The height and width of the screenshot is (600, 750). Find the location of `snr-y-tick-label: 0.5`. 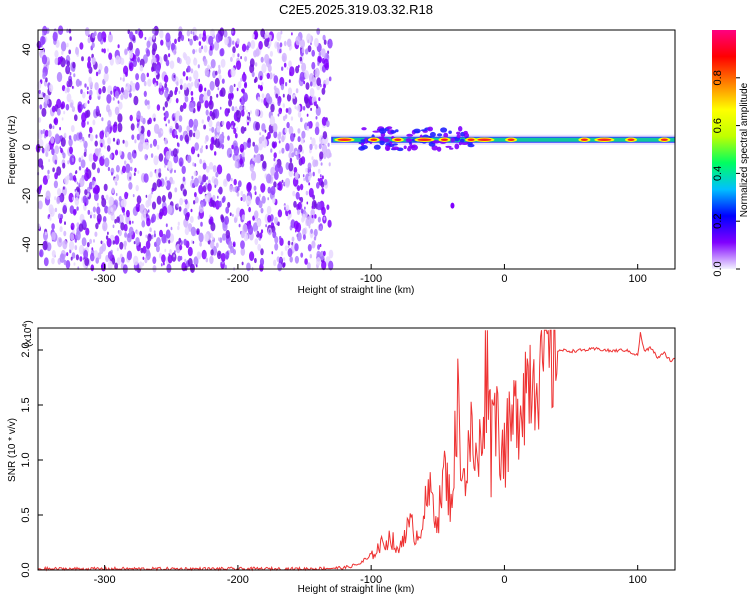

snr-y-tick-label: 0.5 is located at coordinates (26, 514).